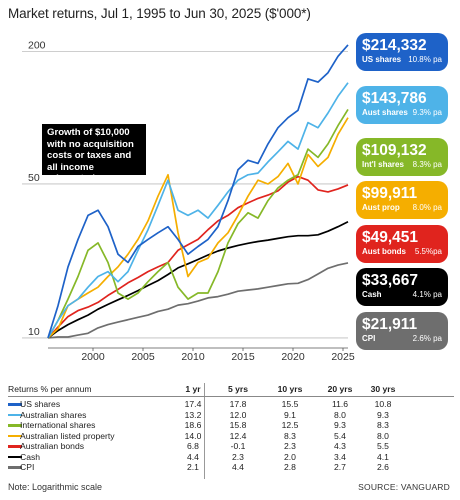  I want to click on row-value: 11.6, so click(340, 404).